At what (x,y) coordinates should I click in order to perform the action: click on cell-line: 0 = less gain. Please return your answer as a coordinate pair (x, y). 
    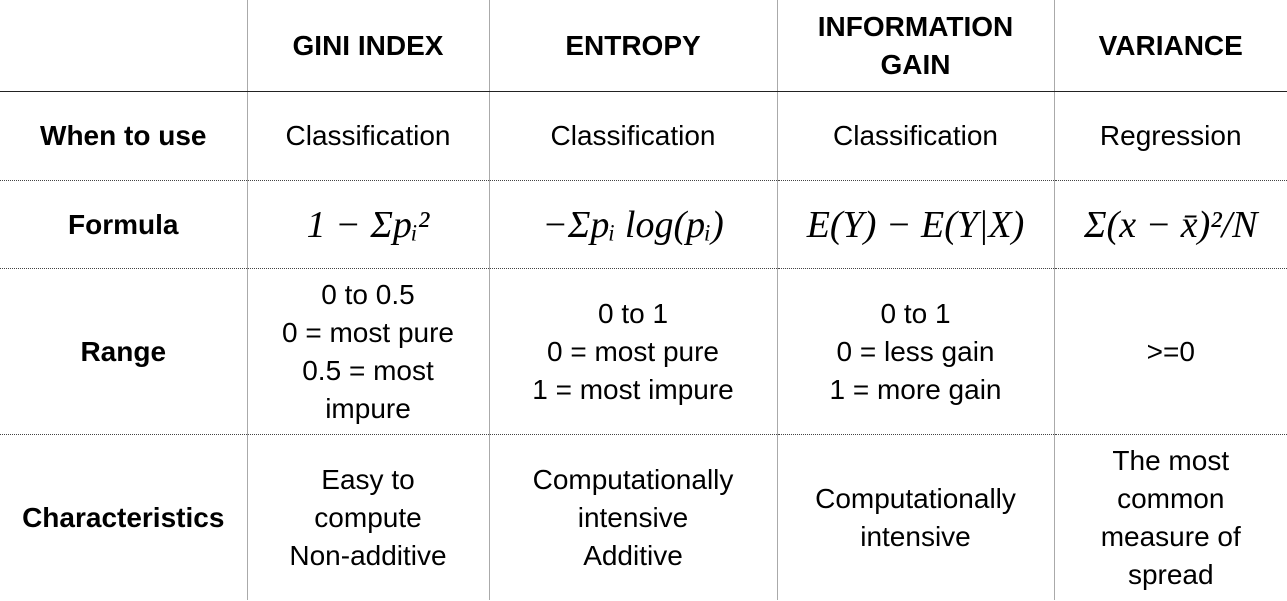
    Looking at the image, I should click on (915, 351).